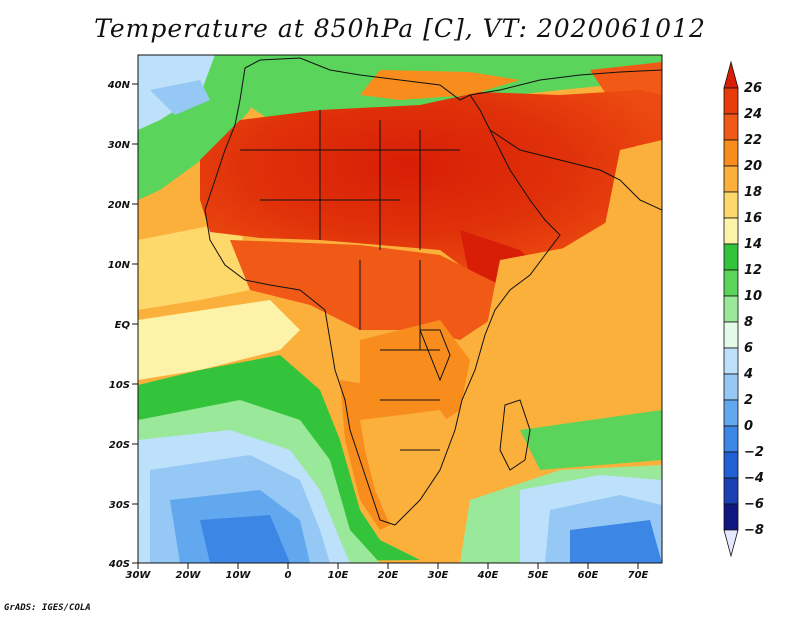 This screenshot has height=618, width=800. Describe the element at coordinates (754, 478) in the screenshot. I see `colorbar-label: −4` at that location.